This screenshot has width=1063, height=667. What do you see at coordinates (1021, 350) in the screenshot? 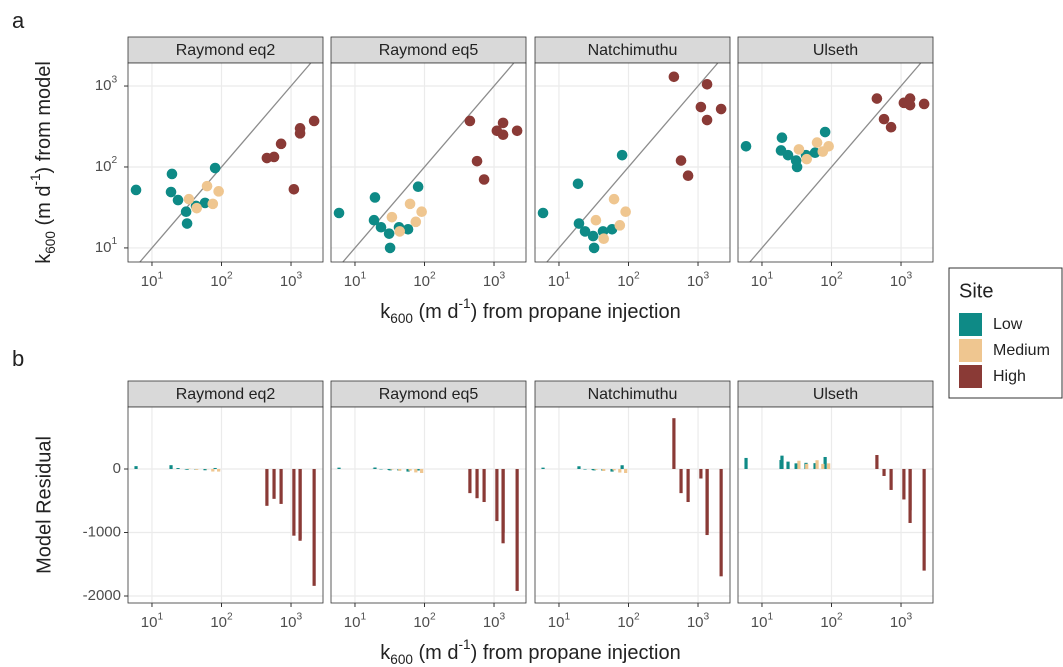
I see `legend-label: Medium` at bounding box center [1021, 350].